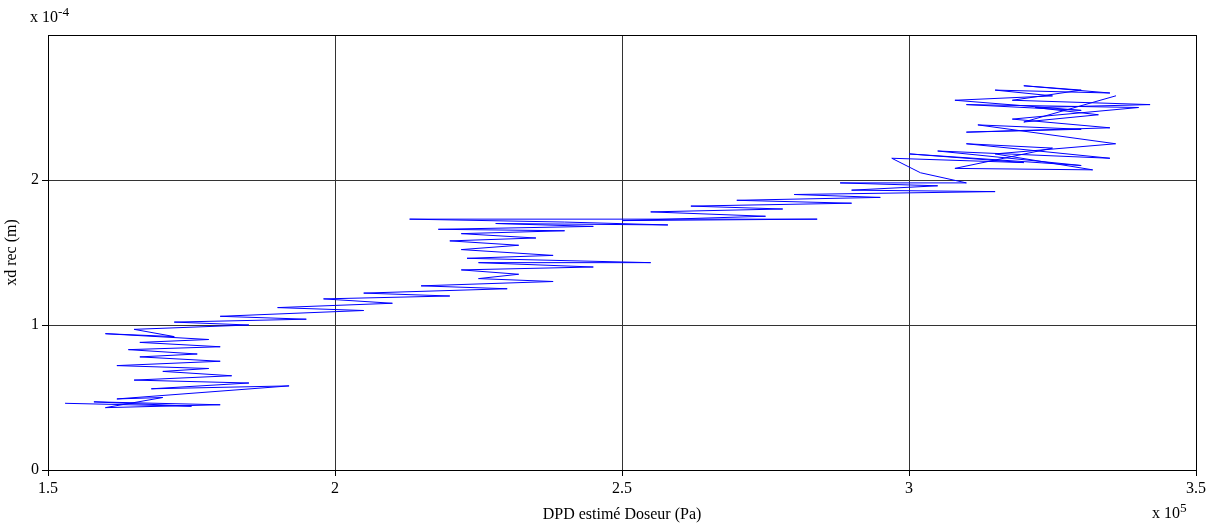 This screenshot has width=1217, height=526. I want to click on x-tick-label: 3.5, so click(1196, 487).